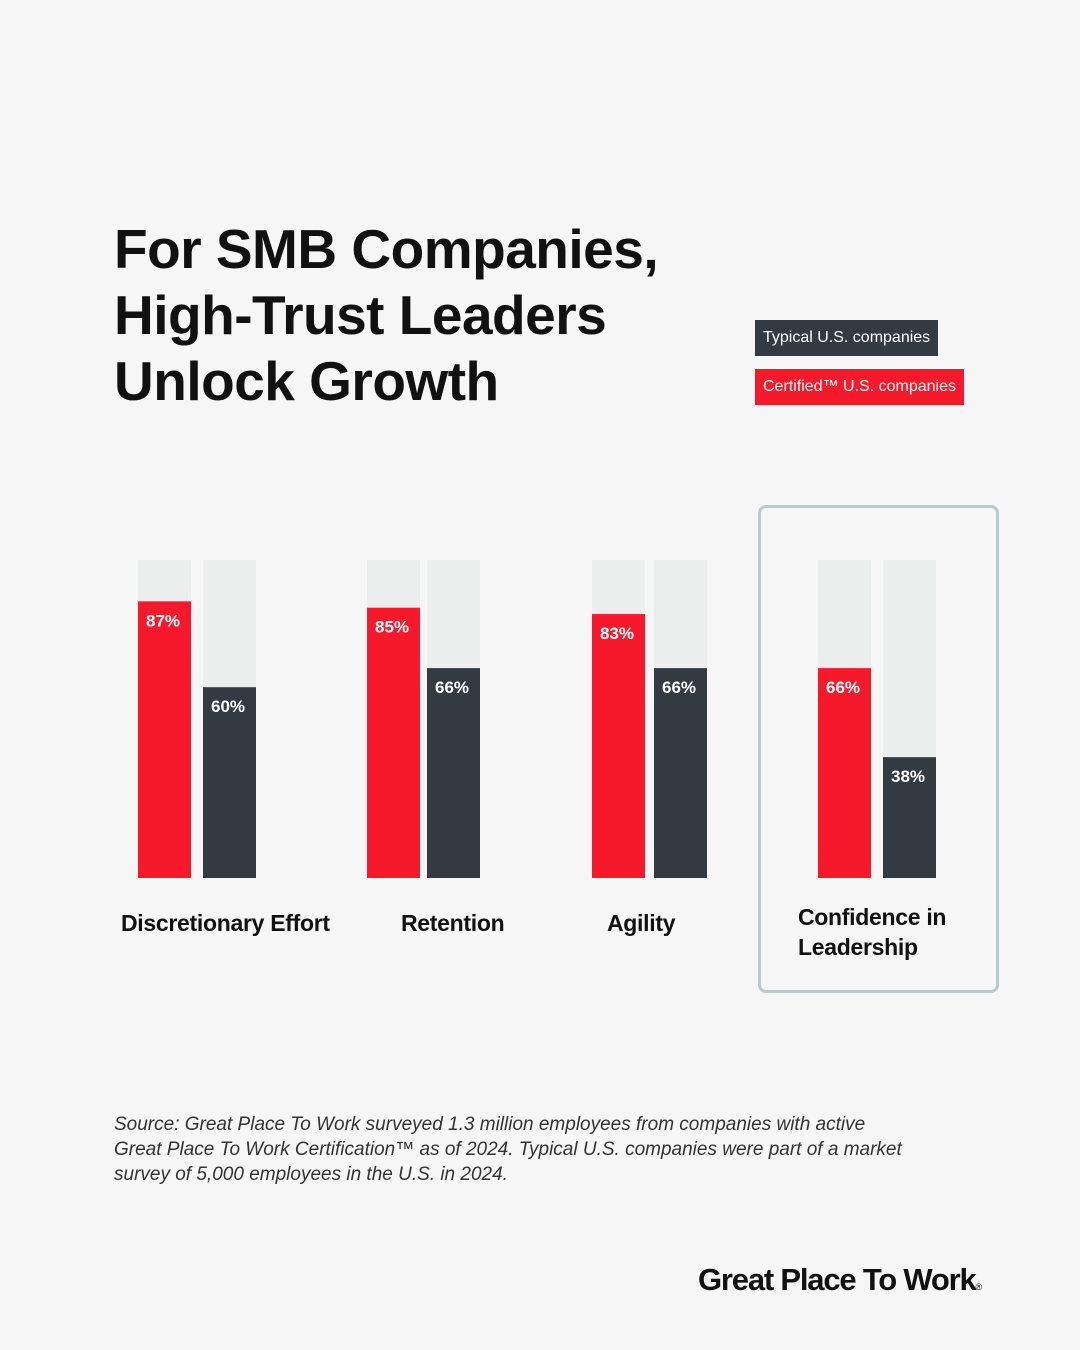 This screenshot has height=1350, width=1080. What do you see at coordinates (888, 932) in the screenshot?
I see `category-label-confidence-in-leadership: Confidence in Leadership` at bounding box center [888, 932].